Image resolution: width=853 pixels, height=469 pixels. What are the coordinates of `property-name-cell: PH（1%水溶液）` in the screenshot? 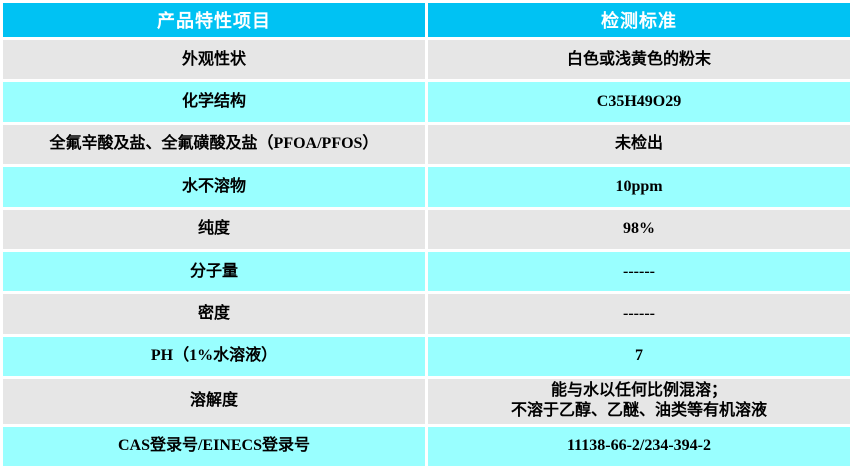 It's located at (214, 356).